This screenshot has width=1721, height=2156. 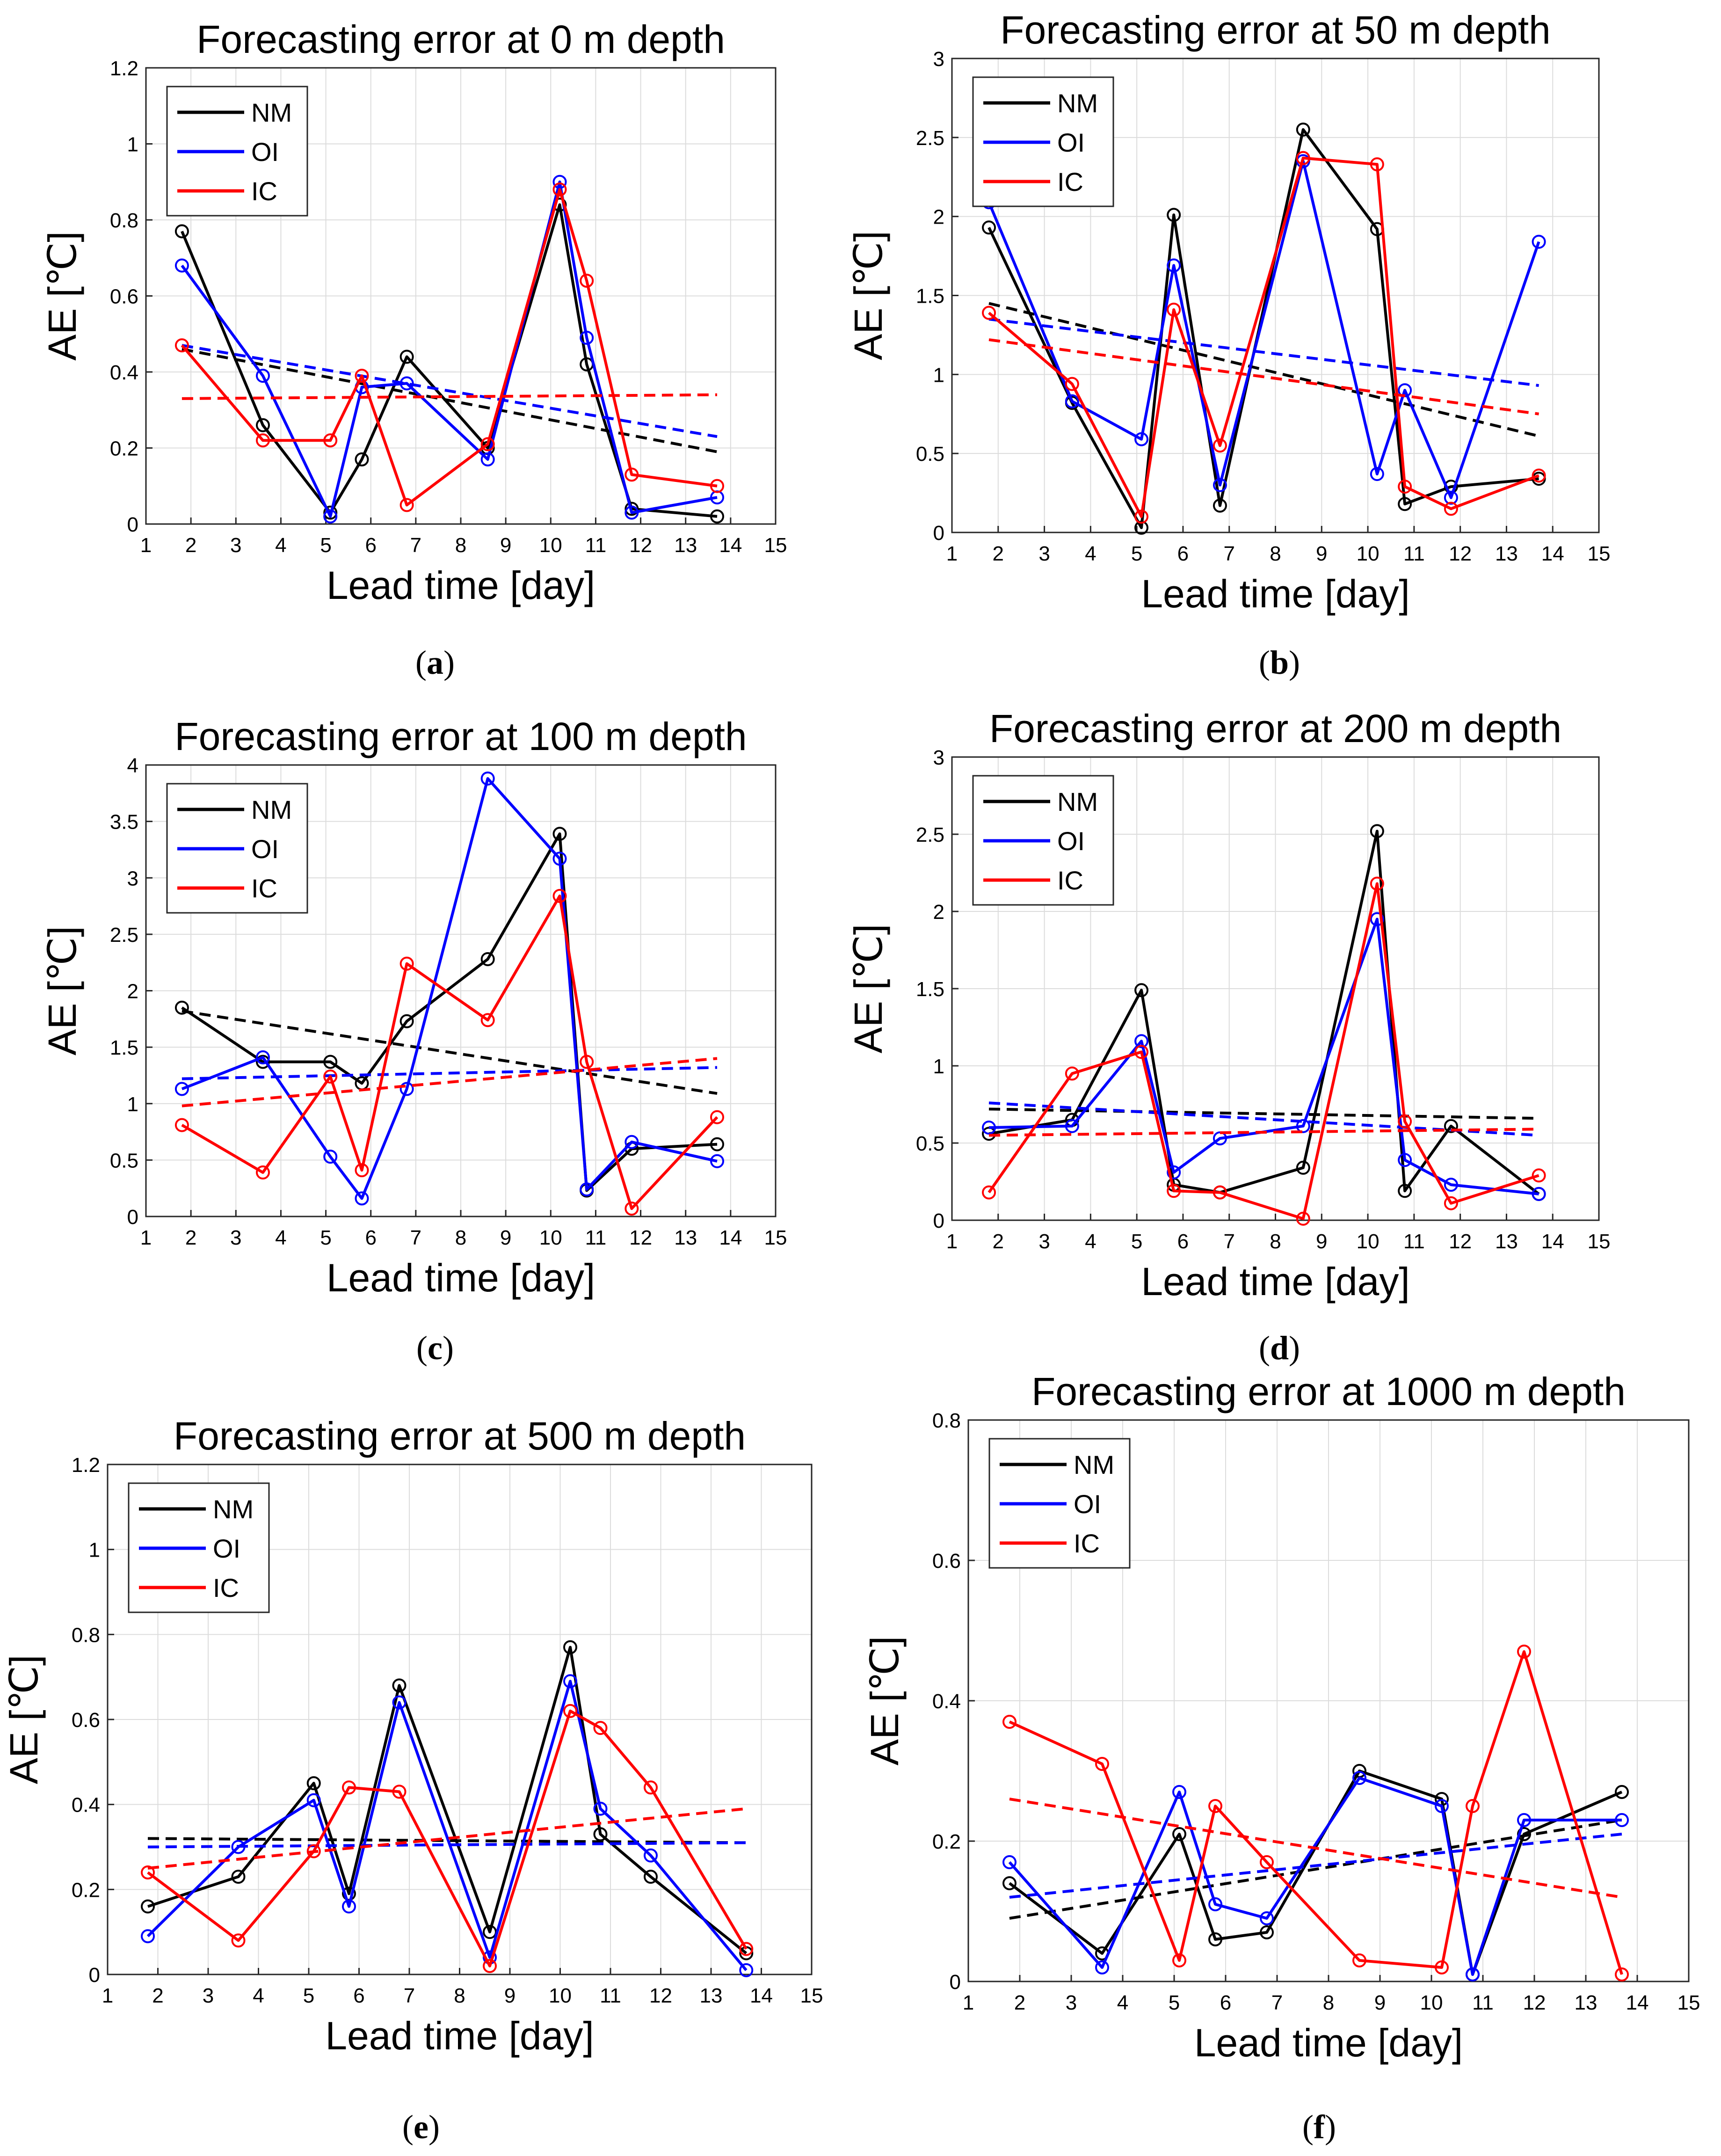 I want to click on x-tick-label: 10, so click(x=1369, y=1241).